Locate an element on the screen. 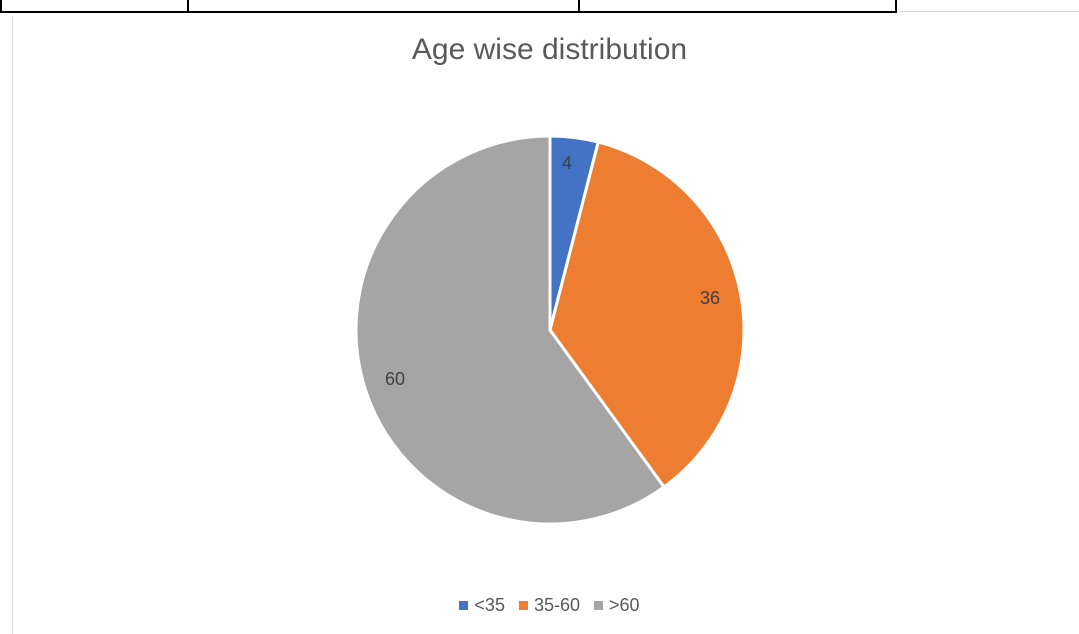  legend-label: <35 is located at coordinates (489, 605).